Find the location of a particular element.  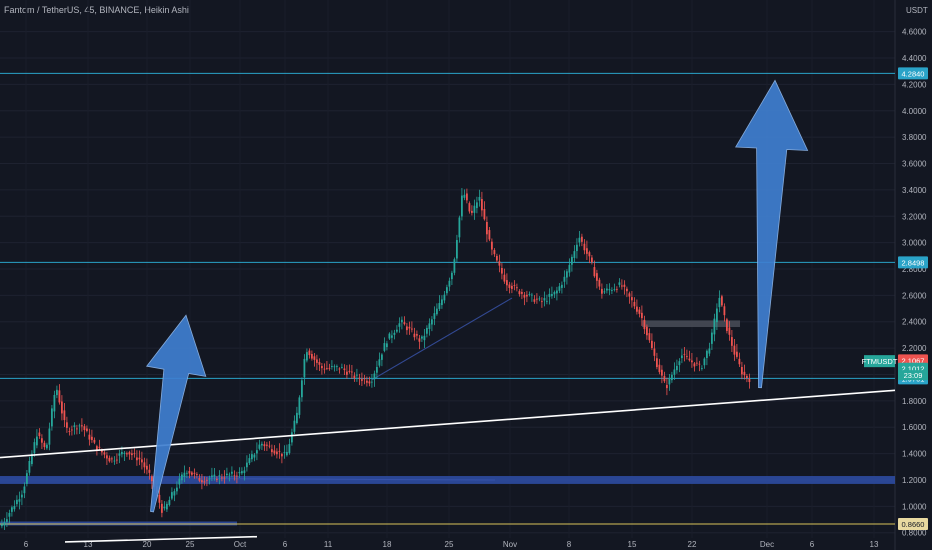

current-price-tag: 2.1012 is located at coordinates (913, 369).